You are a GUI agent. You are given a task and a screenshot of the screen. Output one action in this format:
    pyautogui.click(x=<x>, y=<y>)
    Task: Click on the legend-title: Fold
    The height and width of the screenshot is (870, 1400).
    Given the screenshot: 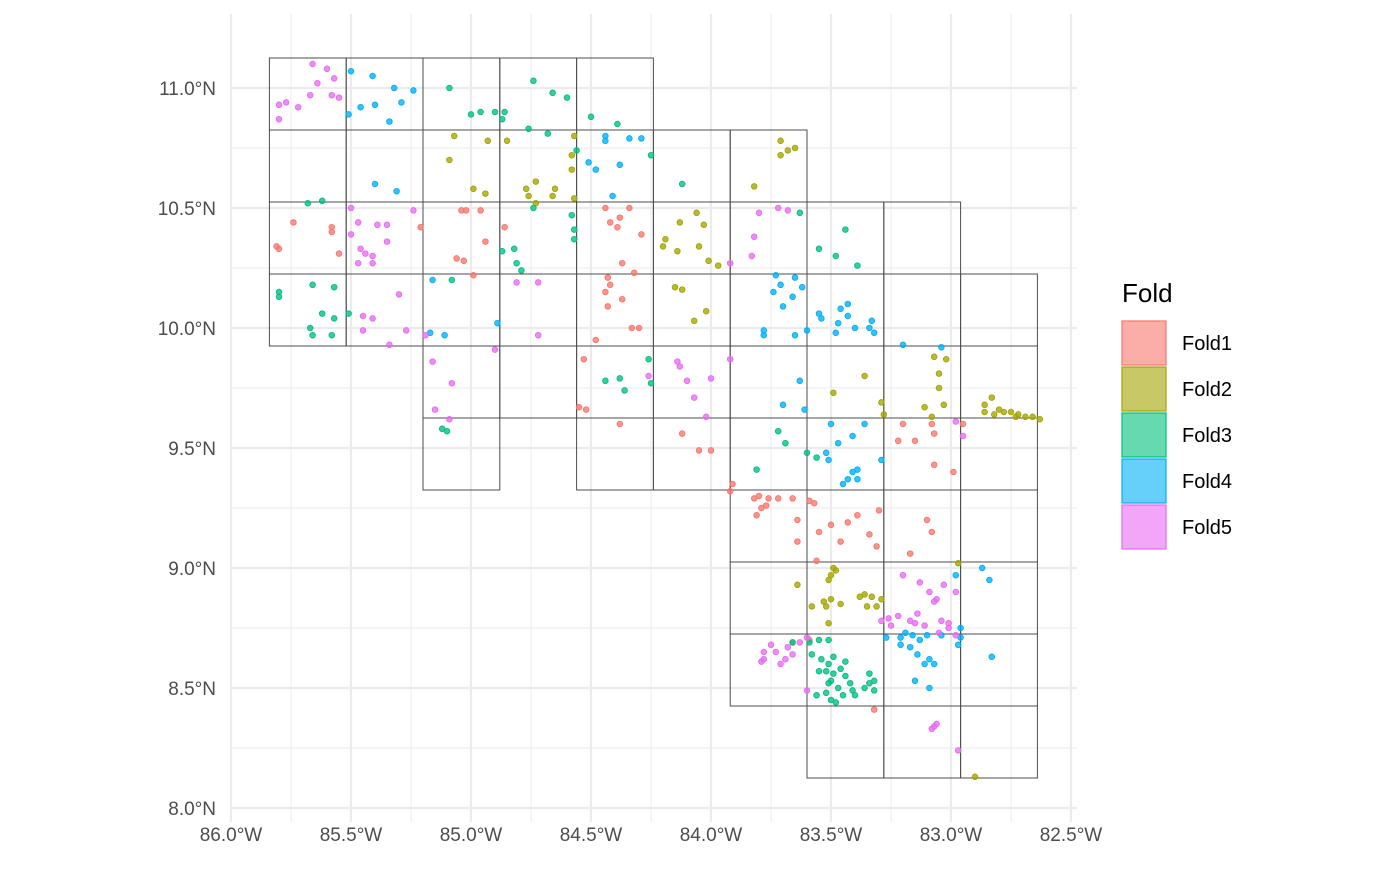 What is the action you would take?
    pyautogui.click(x=1147, y=293)
    